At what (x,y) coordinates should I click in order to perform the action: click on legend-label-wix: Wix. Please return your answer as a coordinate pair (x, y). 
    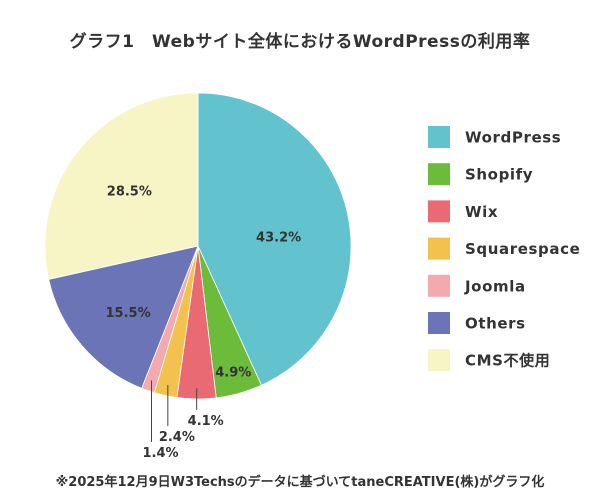
    Looking at the image, I should click on (481, 212).